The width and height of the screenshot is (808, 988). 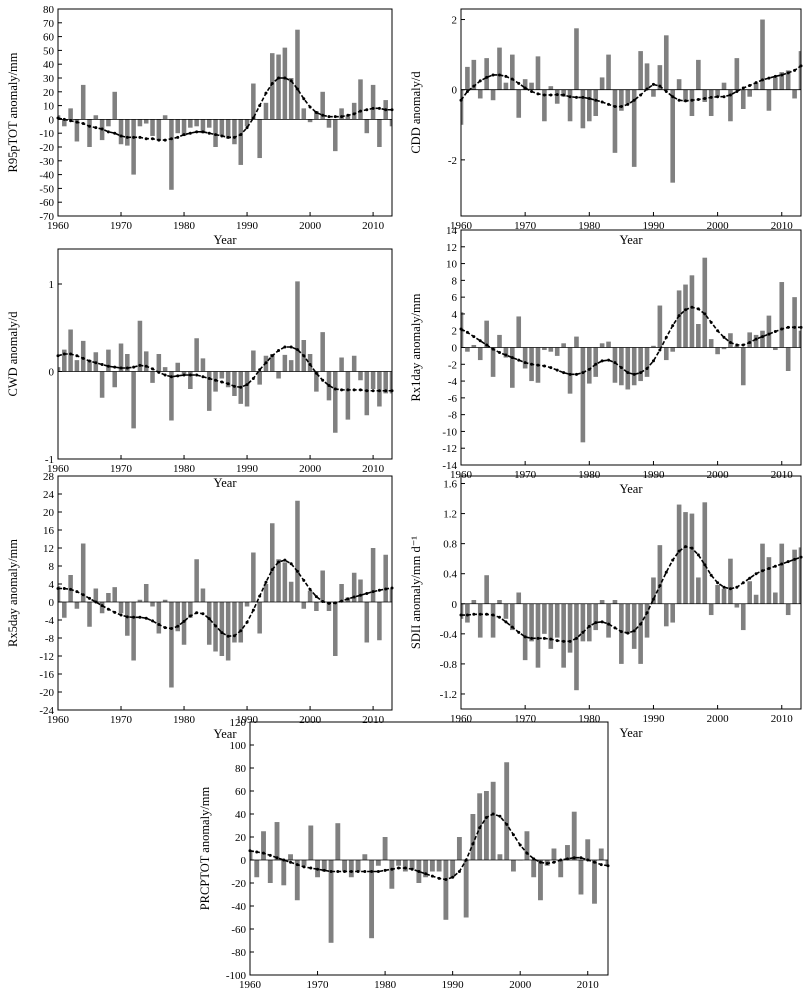 I want to click on trend-point-1982, so click(x=399, y=868).